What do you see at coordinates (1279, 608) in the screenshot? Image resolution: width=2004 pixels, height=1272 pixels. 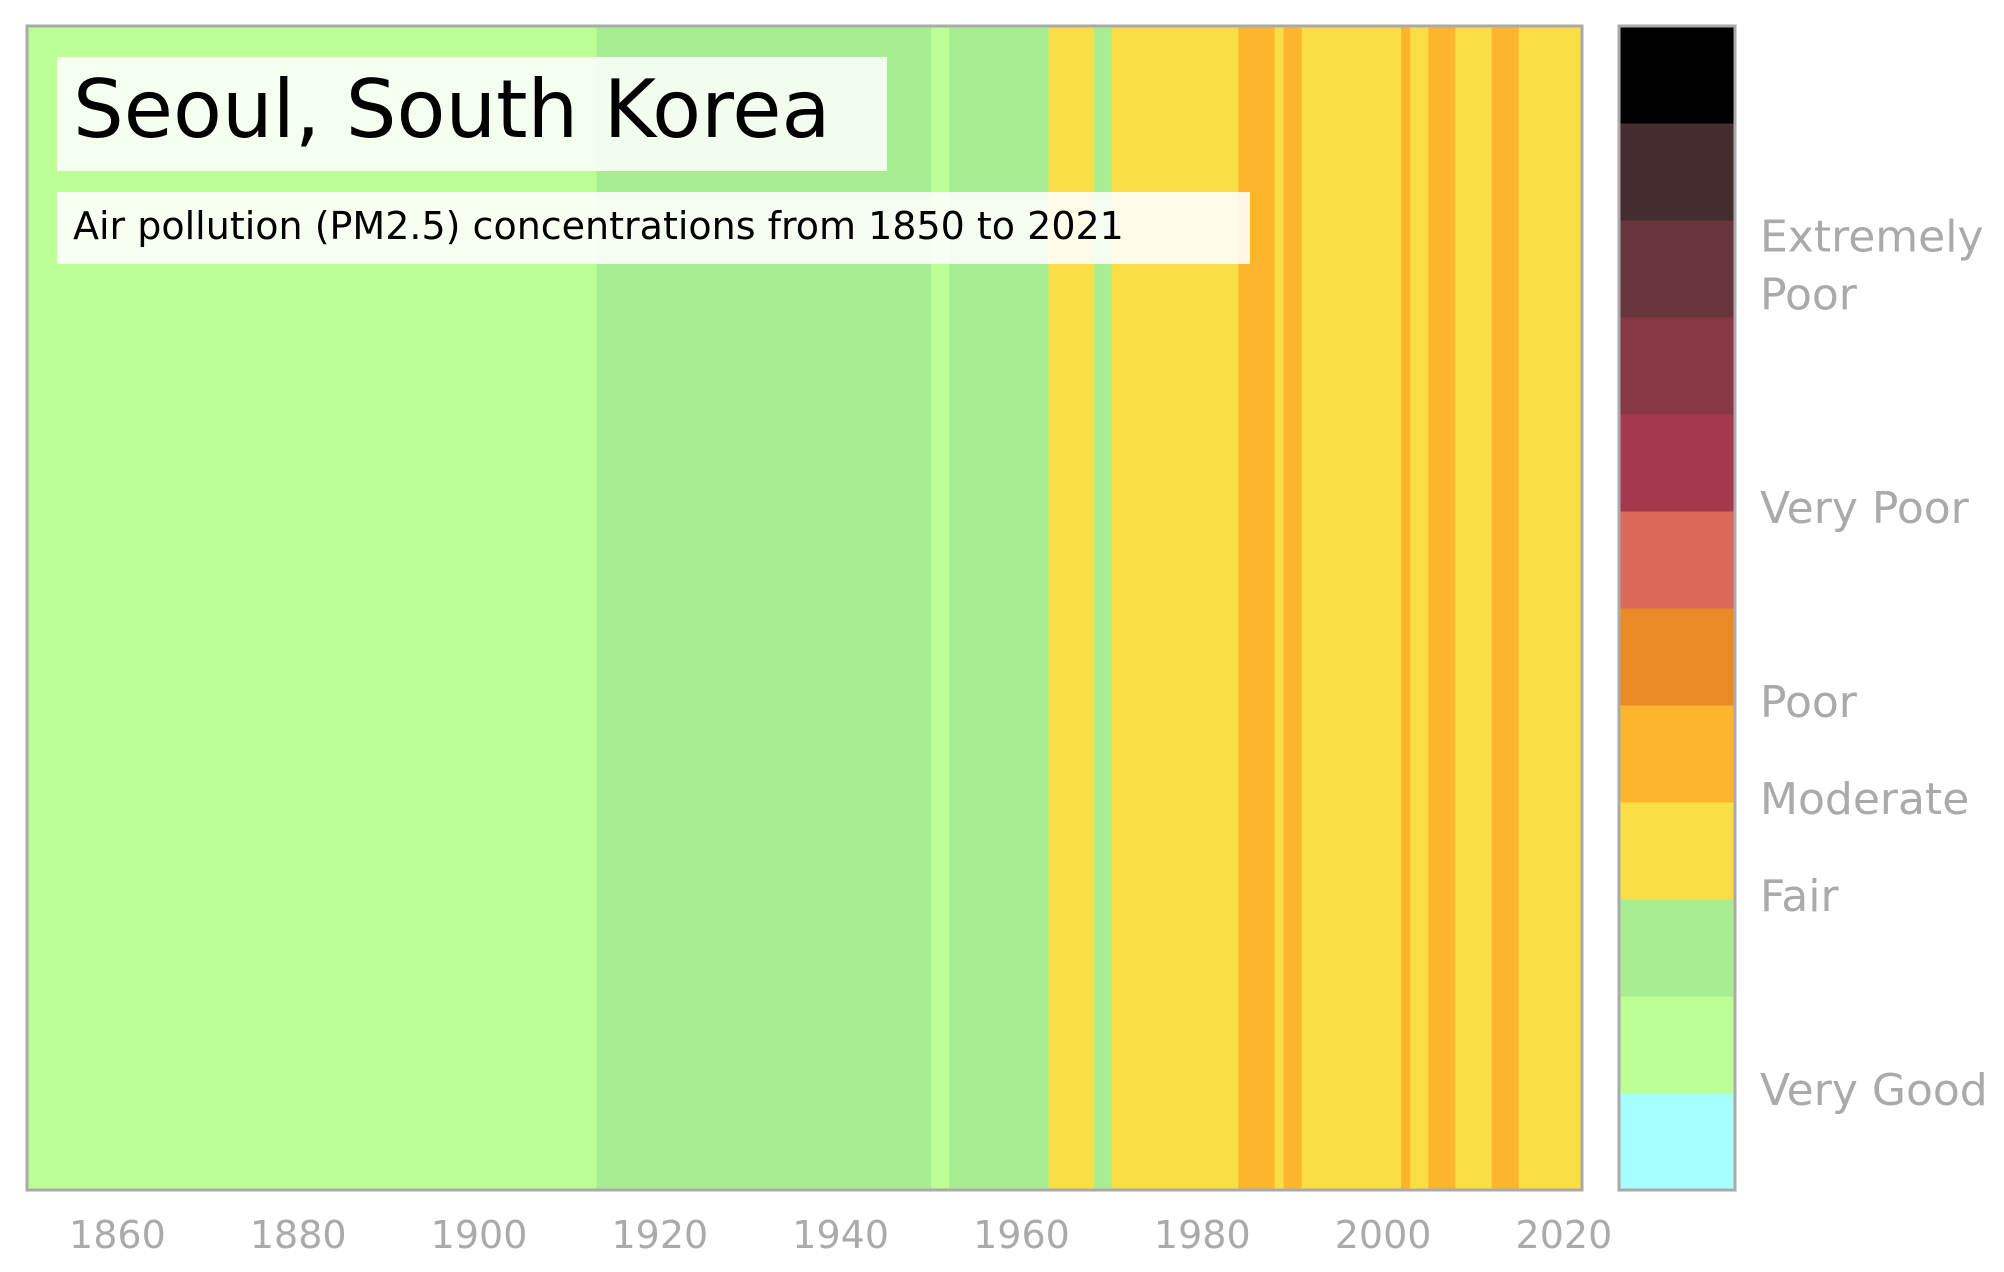 I see `stripe-1988-1989` at bounding box center [1279, 608].